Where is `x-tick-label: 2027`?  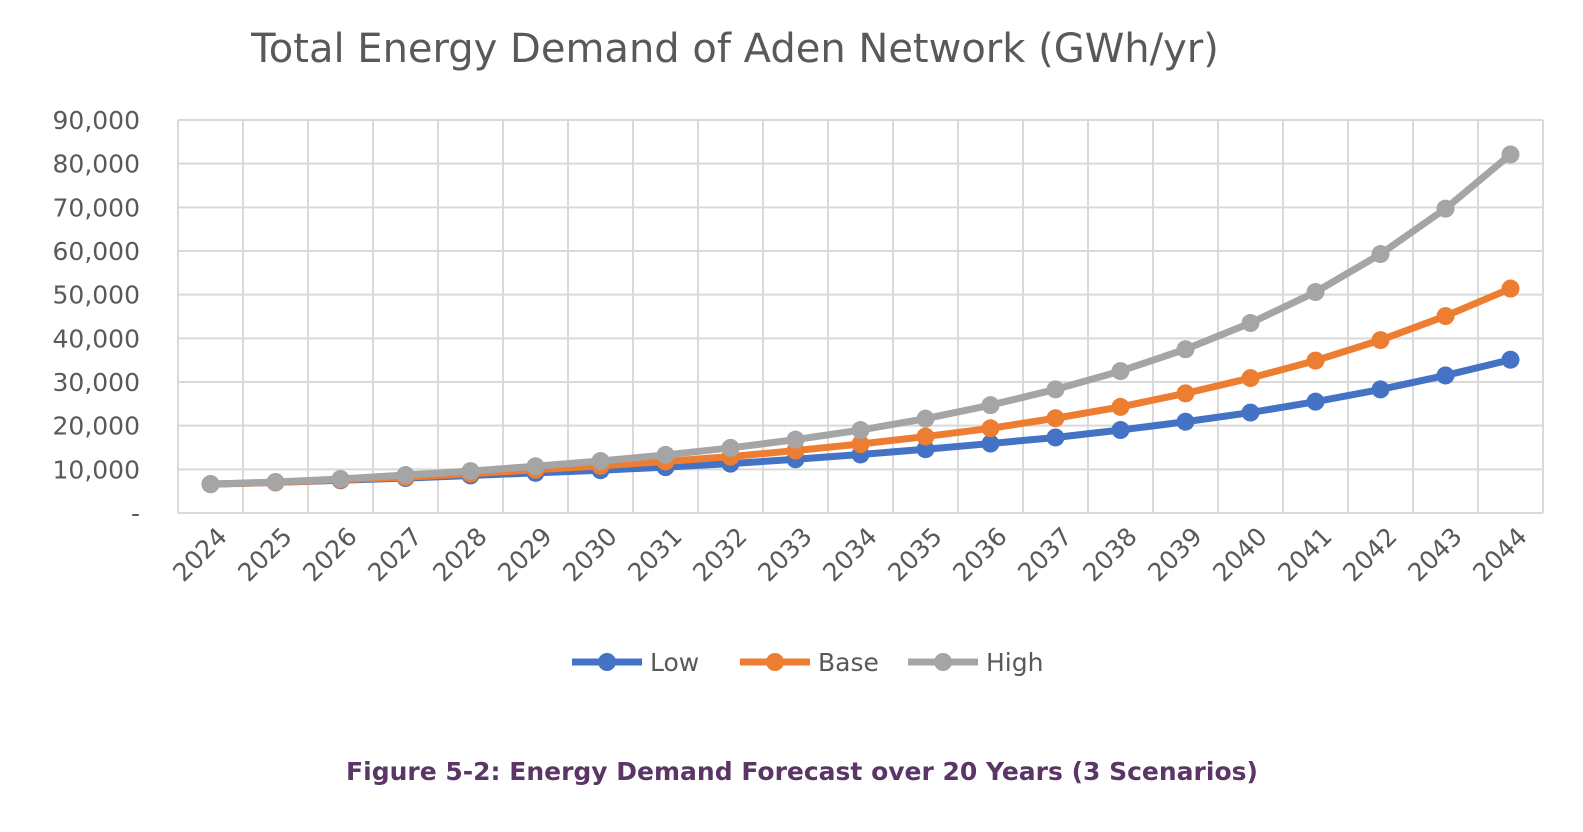 x-tick-label: 2027 is located at coordinates (394, 554).